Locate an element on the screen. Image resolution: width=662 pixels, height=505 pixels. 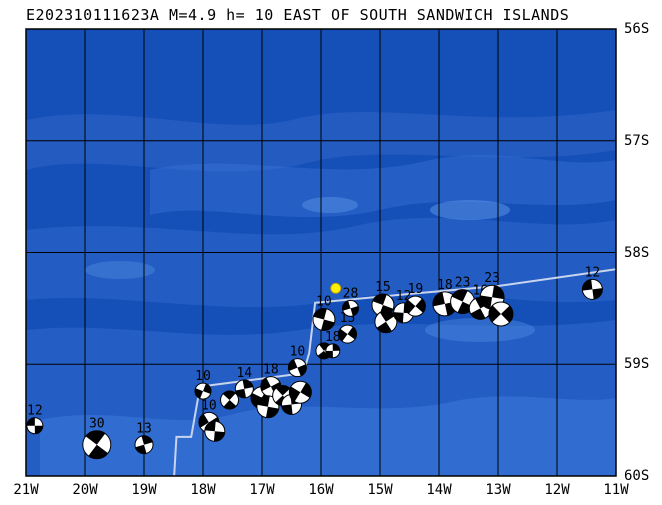
lon-label-21w: 21W is located at coordinates (26, 490).